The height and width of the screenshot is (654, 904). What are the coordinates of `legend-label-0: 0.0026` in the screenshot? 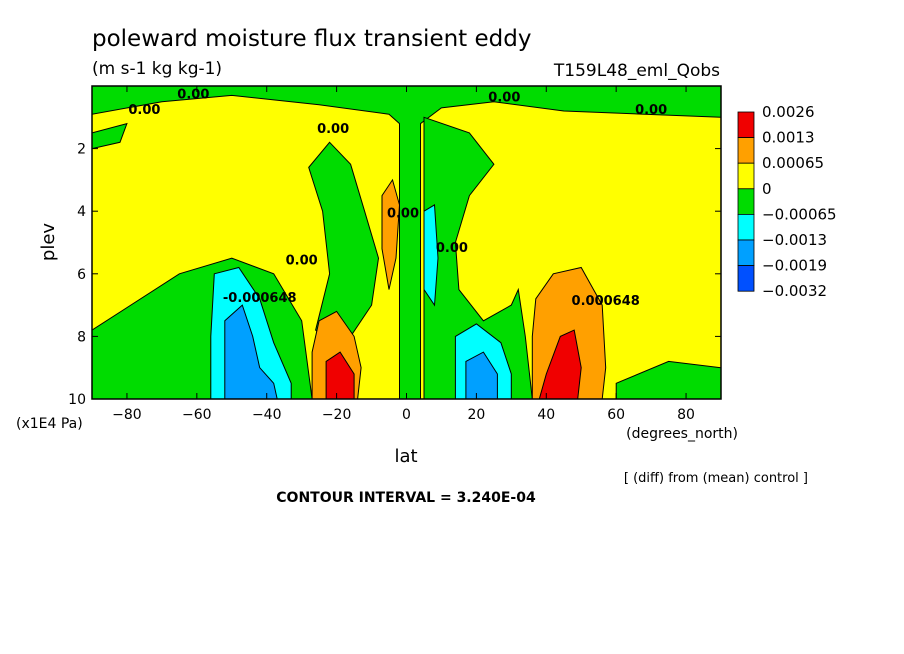 It's located at (788, 112).